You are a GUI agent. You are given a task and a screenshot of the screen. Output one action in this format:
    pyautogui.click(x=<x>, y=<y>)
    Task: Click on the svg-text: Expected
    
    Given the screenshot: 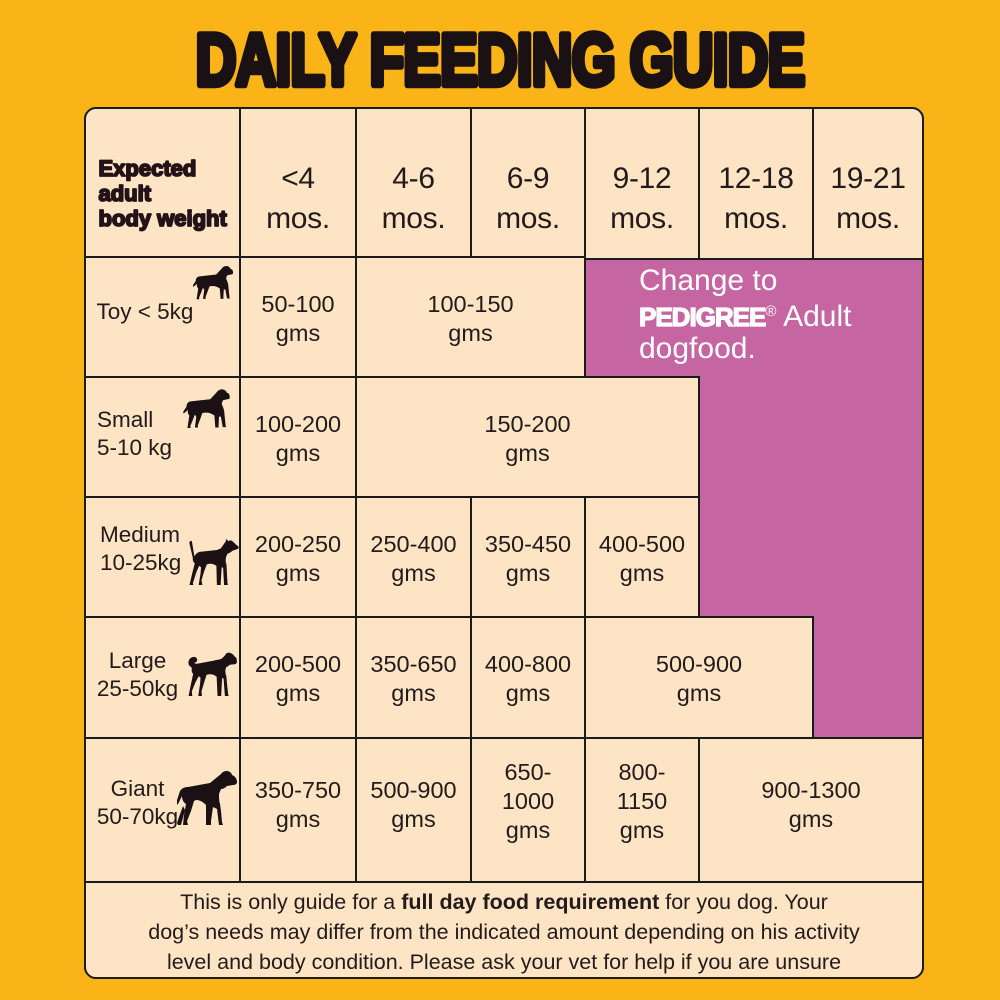 What is the action you would take?
    pyautogui.click(x=148, y=168)
    